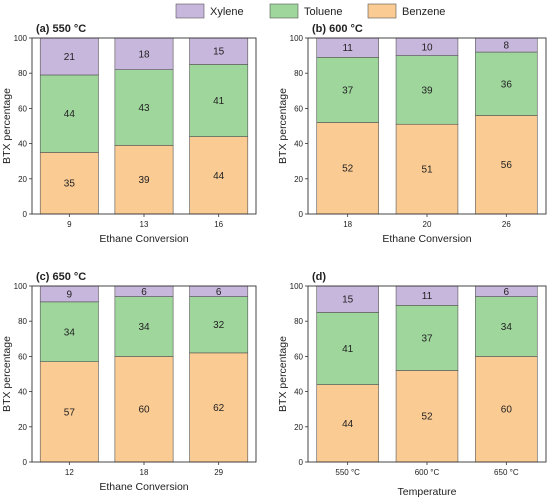  What do you see at coordinates (506, 224) in the screenshot?
I see `x-tick-label: 26` at bounding box center [506, 224].